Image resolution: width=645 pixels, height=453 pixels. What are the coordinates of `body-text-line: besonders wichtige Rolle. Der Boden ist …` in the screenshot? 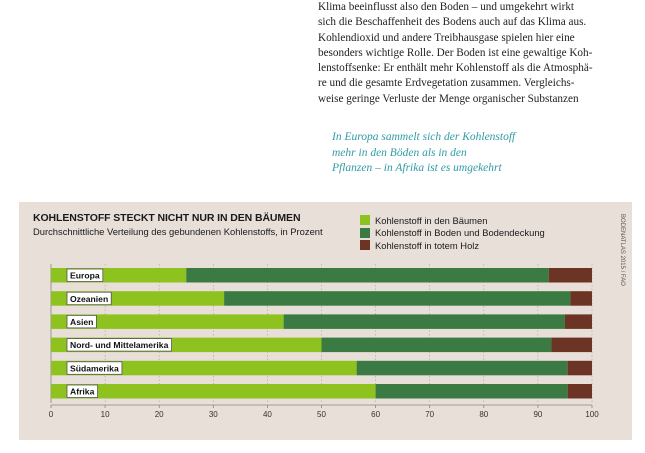 It's located at (455, 52).